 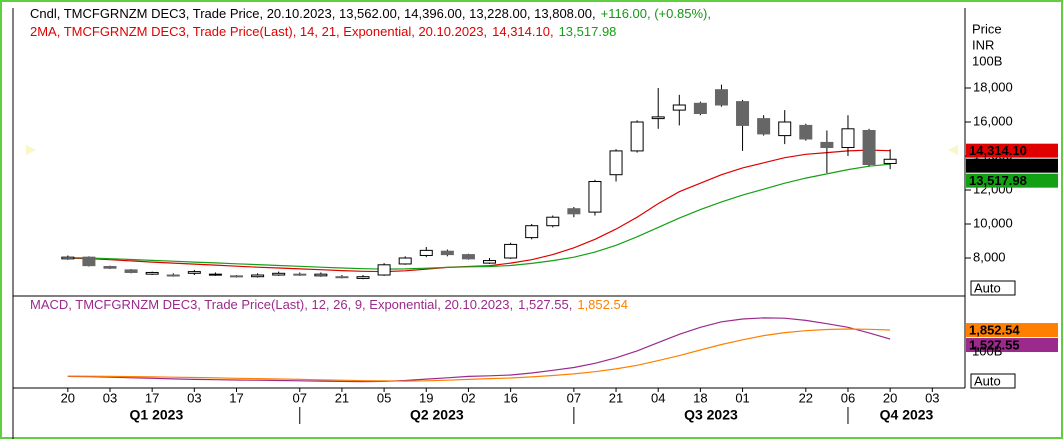 What do you see at coordinates (993, 120) in the screenshot?
I see `y-tick-label: 16,000` at bounding box center [993, 120].